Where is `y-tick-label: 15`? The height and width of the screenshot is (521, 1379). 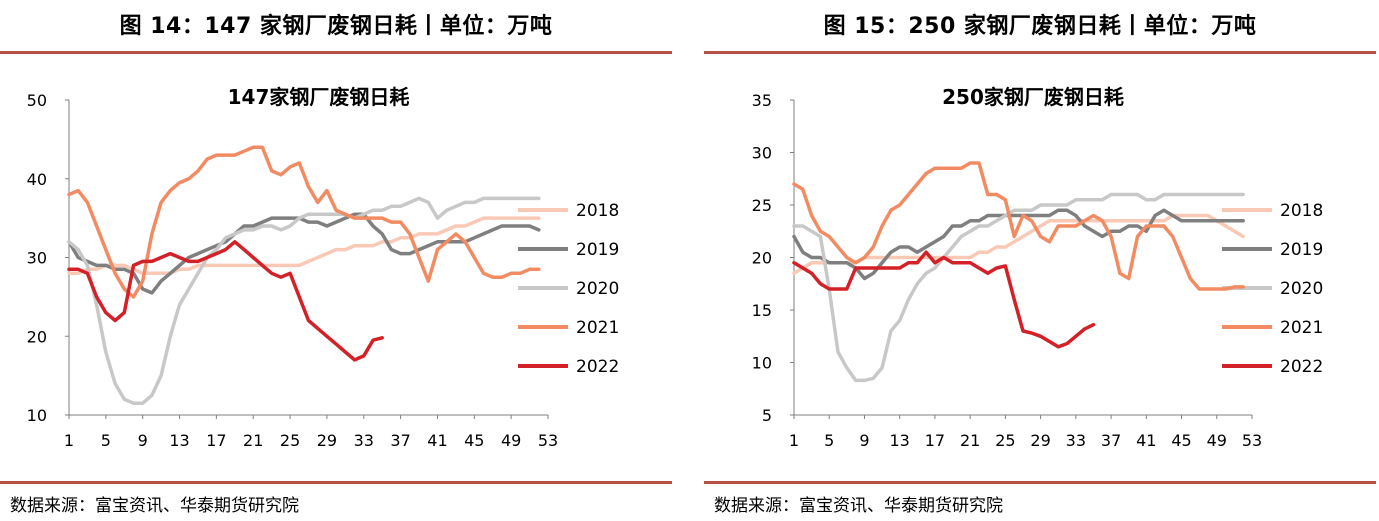
y-tick-label: 15 is located at coordinates (762, 310).